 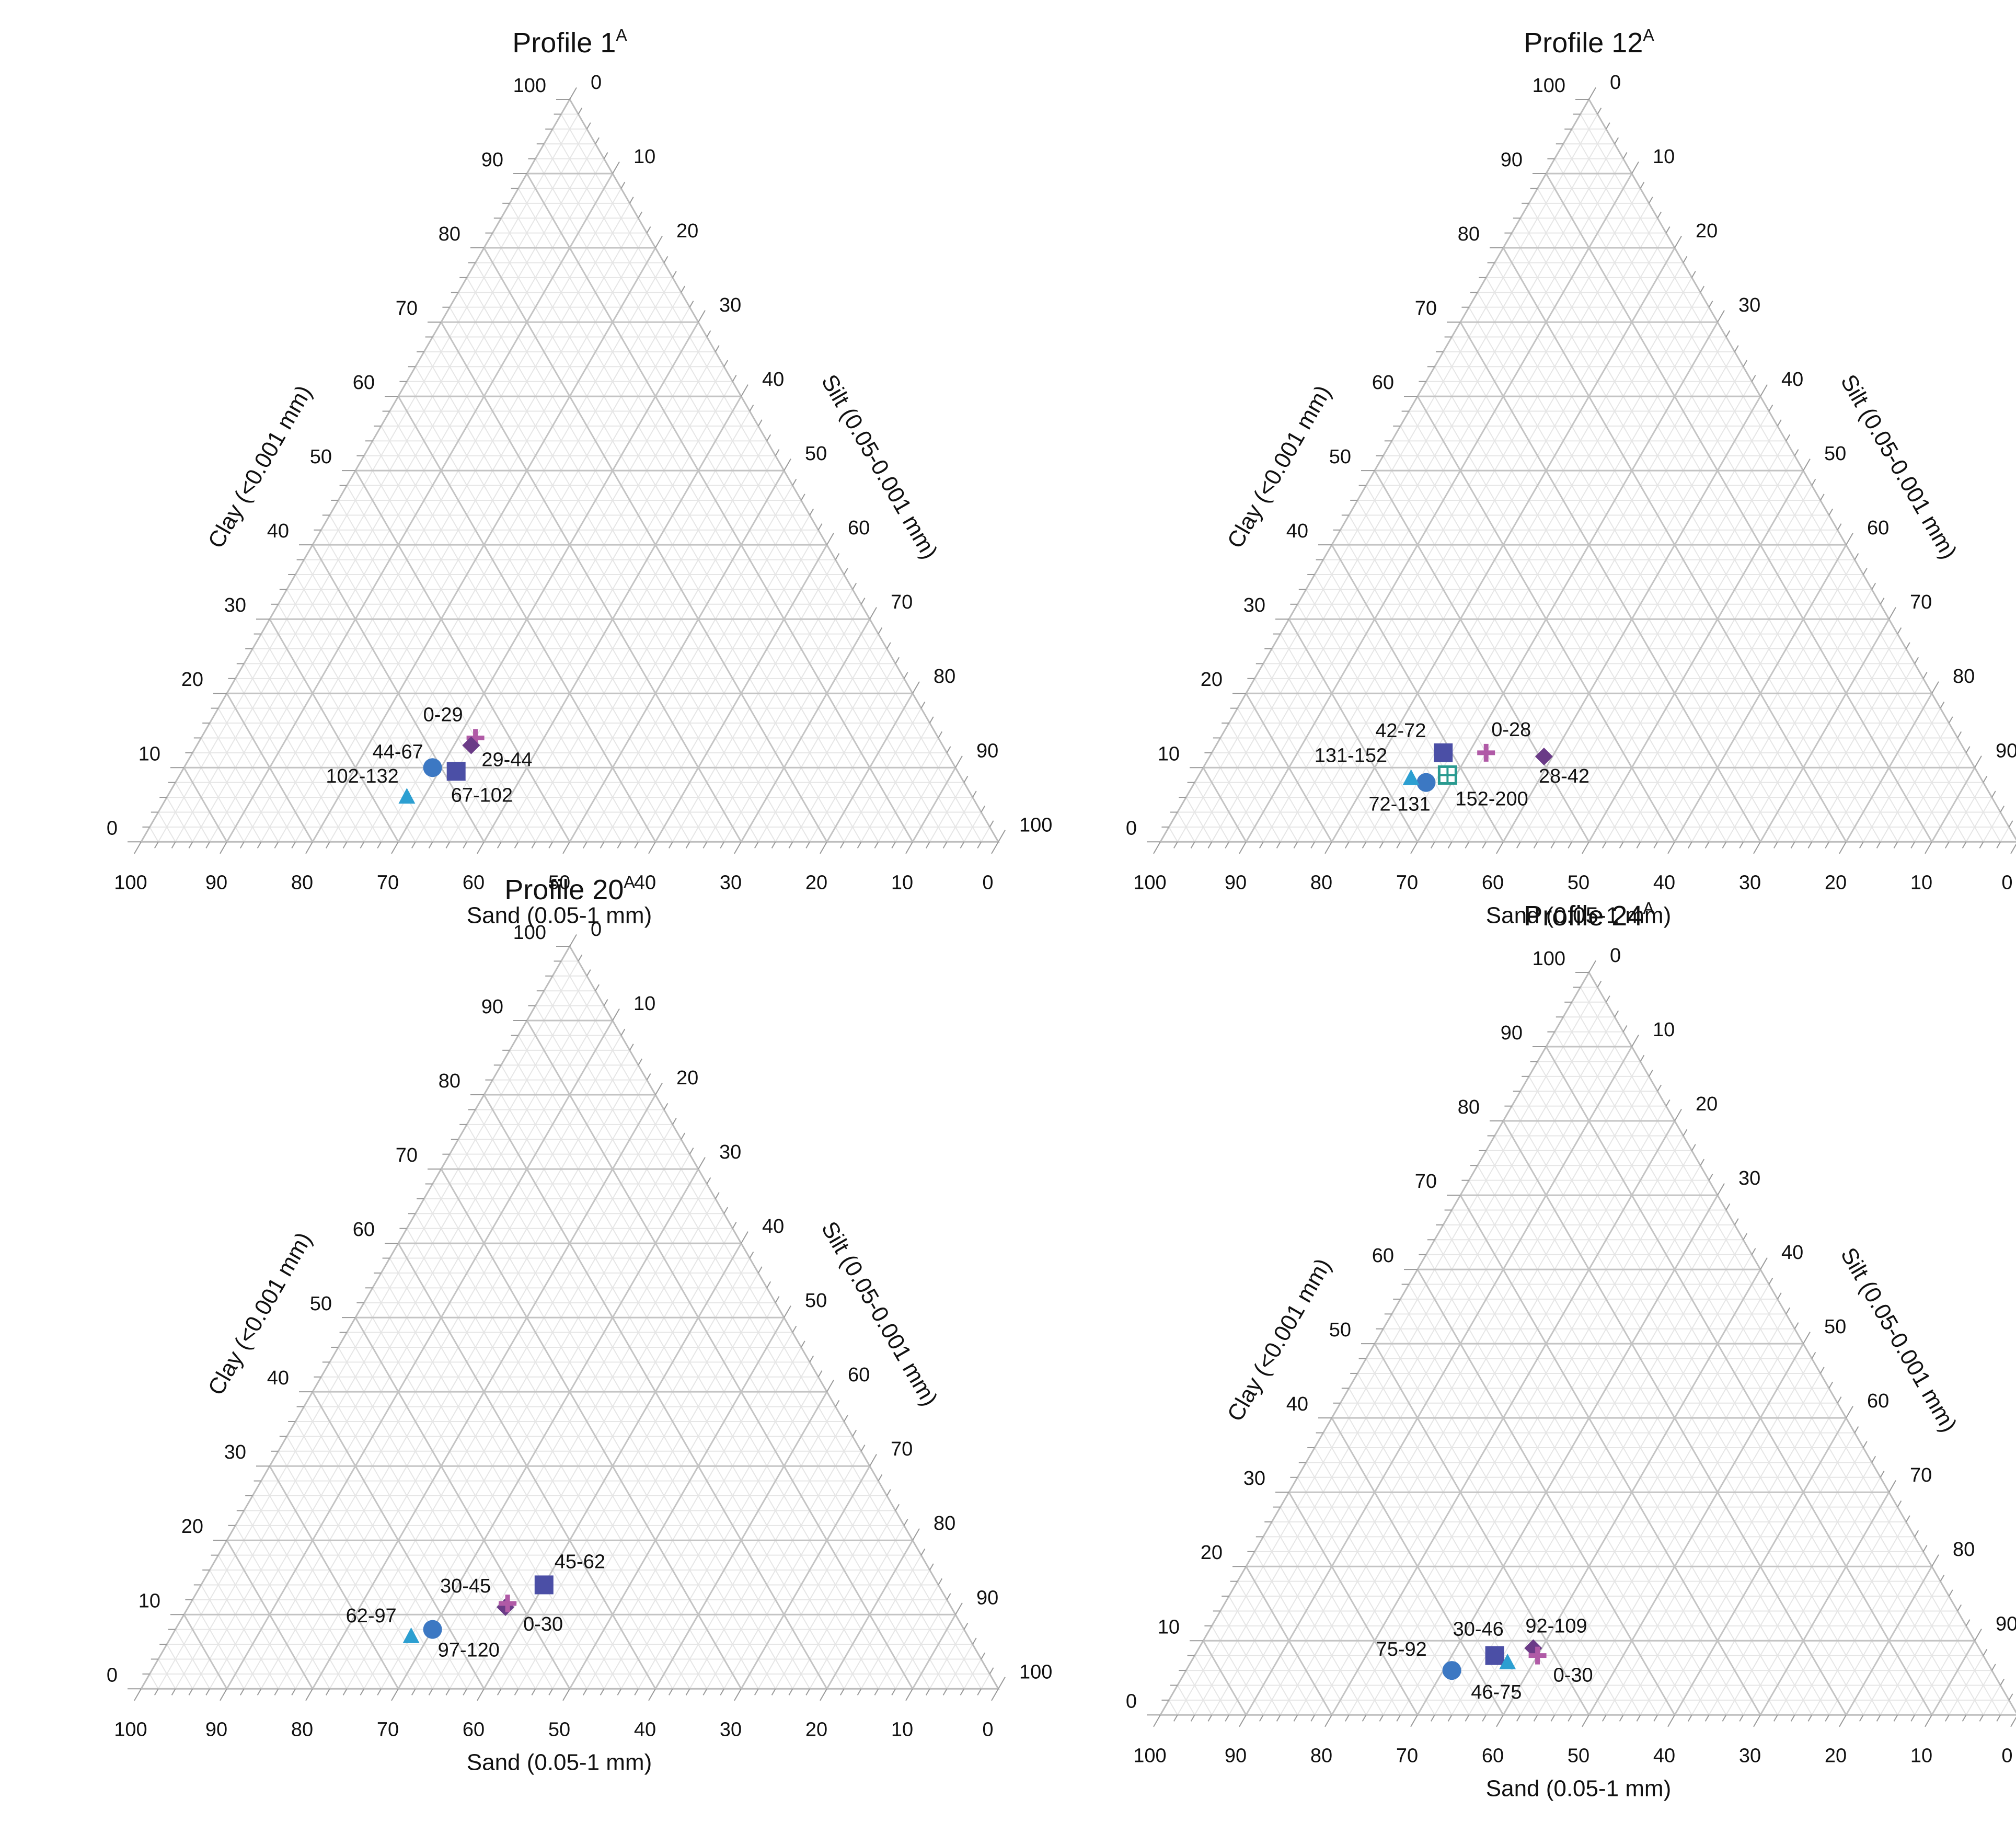 What do you see at coordinates (1664, 1756) in the screenshot?
I see `sand-tick-label: 40` at bounding box center [1664, 1756].